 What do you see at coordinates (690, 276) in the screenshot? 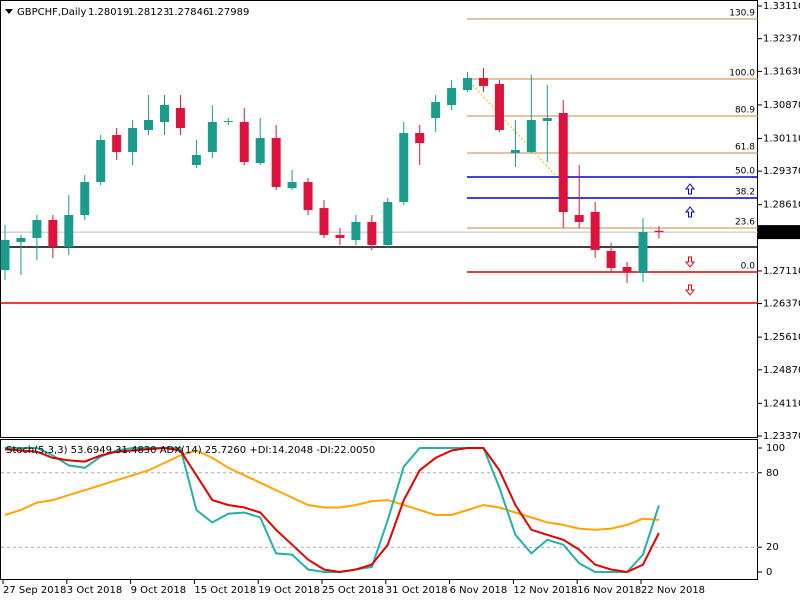
I see `down-arrows` at bounding box center [690, 276].